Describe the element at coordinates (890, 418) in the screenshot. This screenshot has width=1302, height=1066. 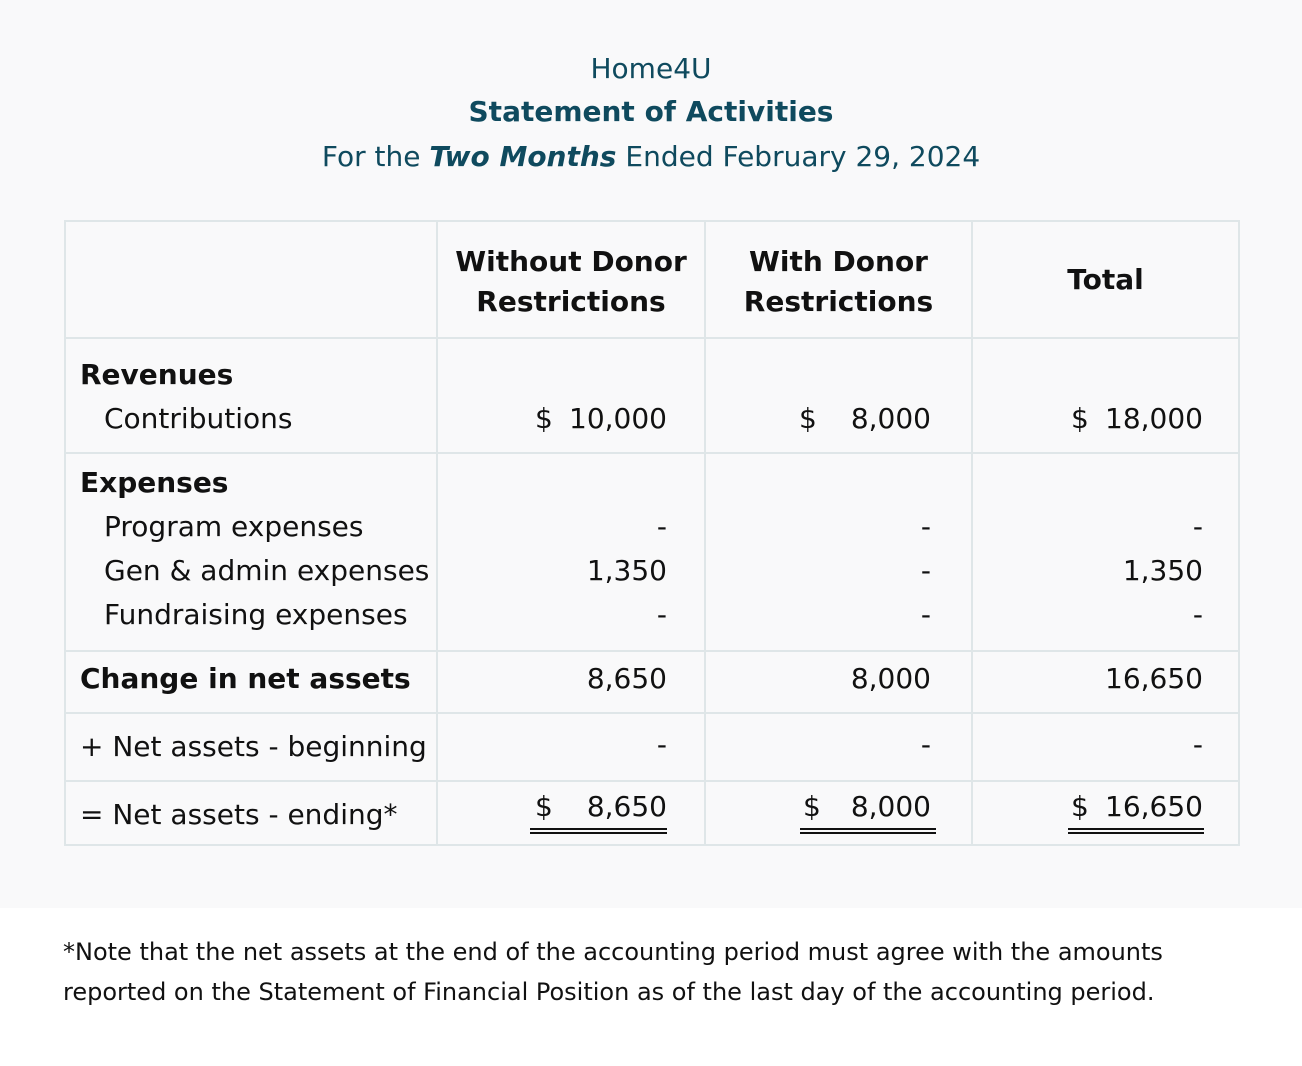
I see `contributions-with-donor: 8,000` at that location.